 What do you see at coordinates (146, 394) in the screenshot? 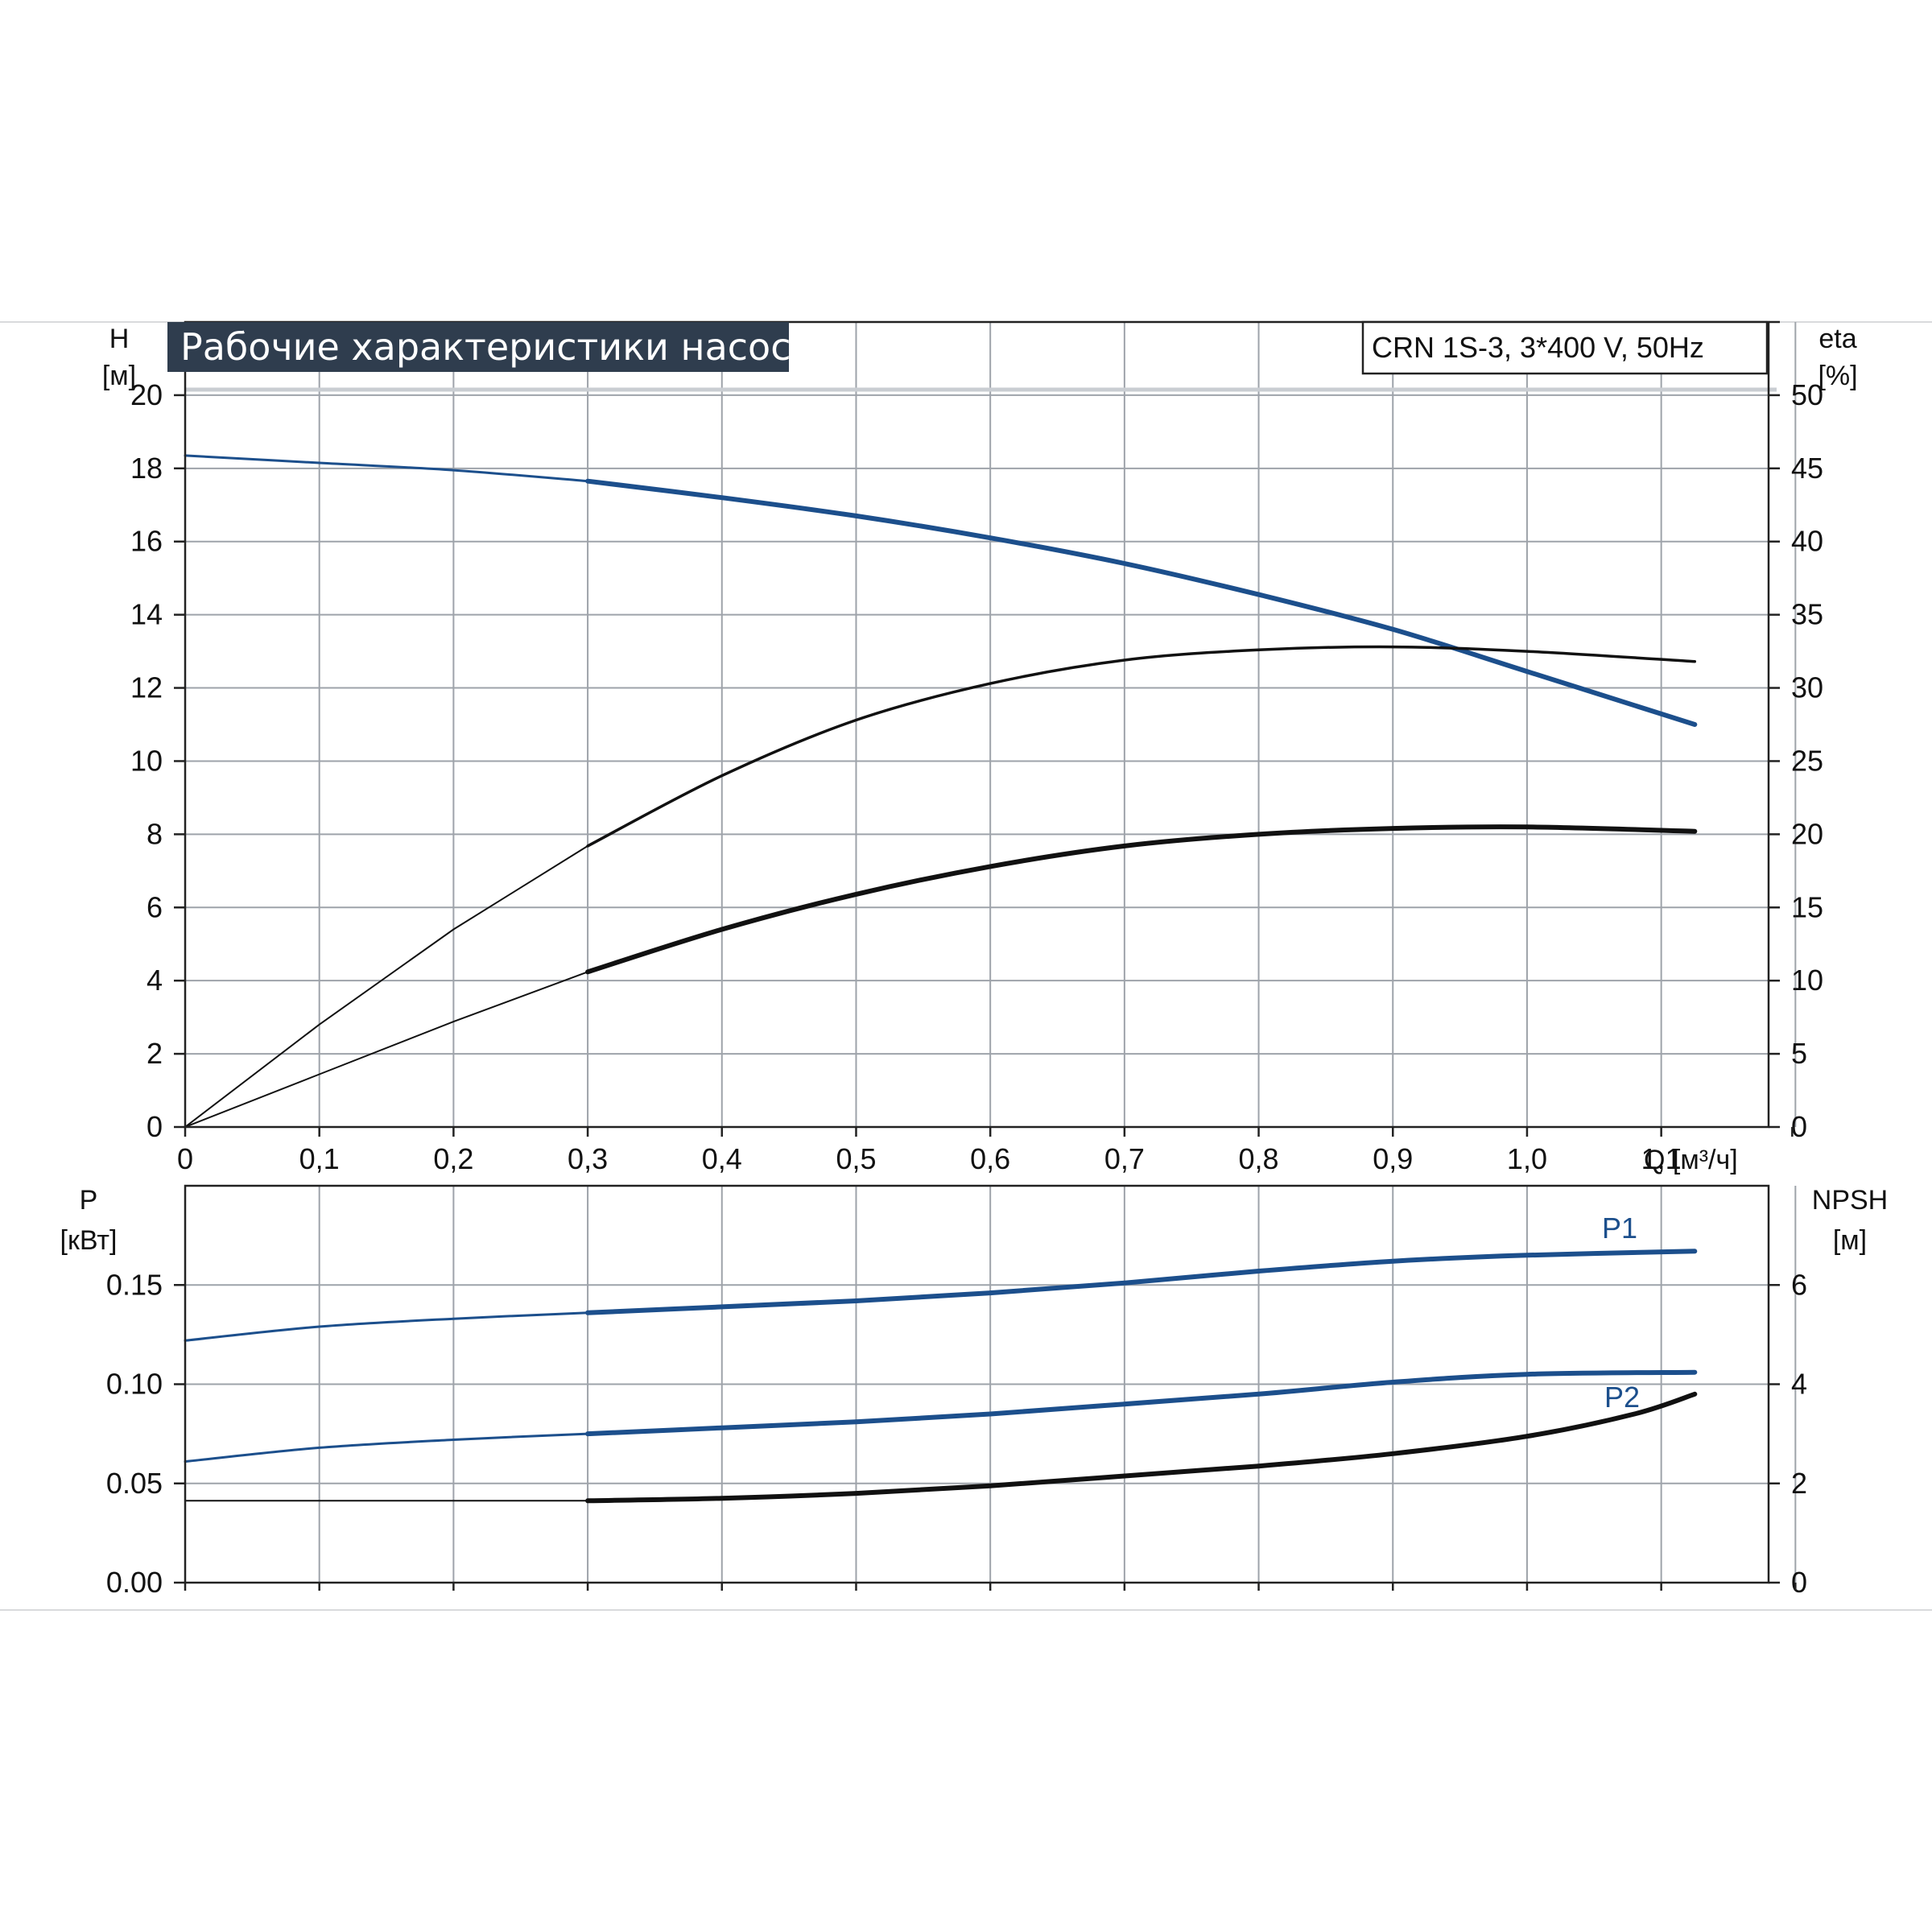
I see `head-tick-label: 20` at bounding box center [146, 394].